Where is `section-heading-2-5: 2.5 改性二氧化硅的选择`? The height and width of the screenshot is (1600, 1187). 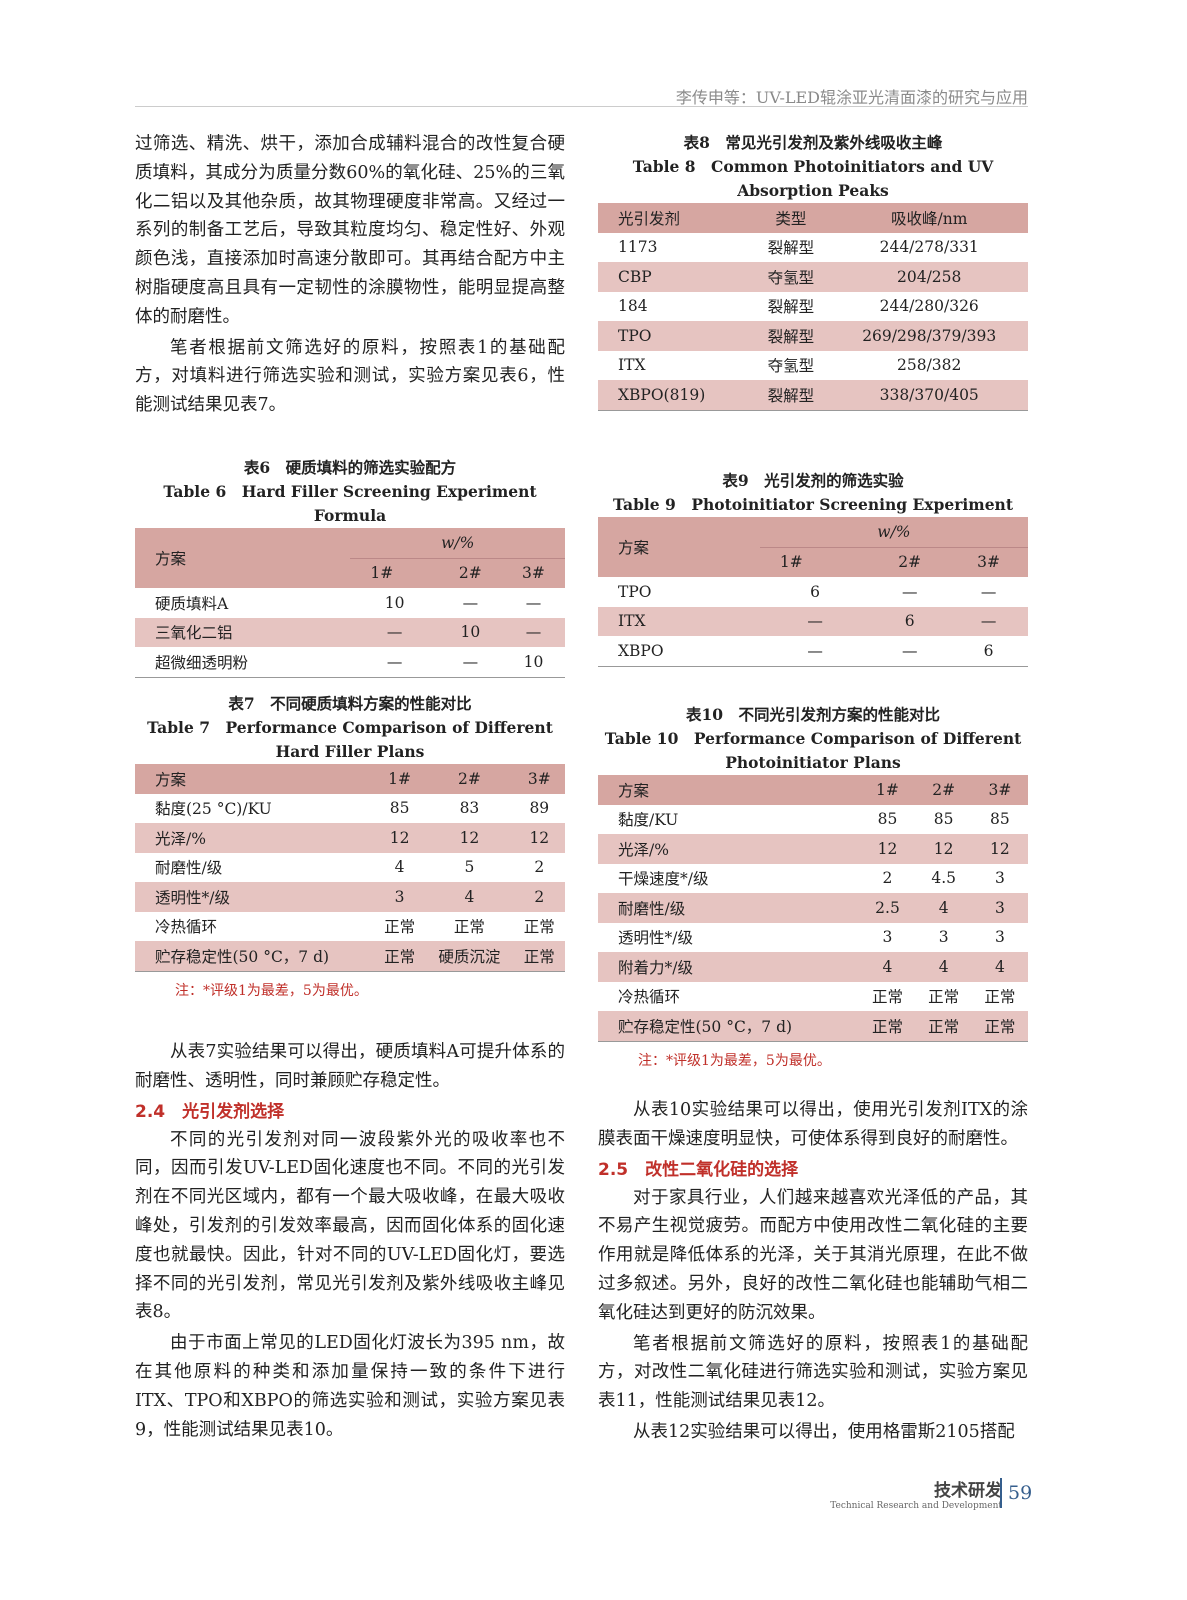 section-heading-2-5: 2.5 改性二氧化硅的选择 is located at coordinates (698, 1169).